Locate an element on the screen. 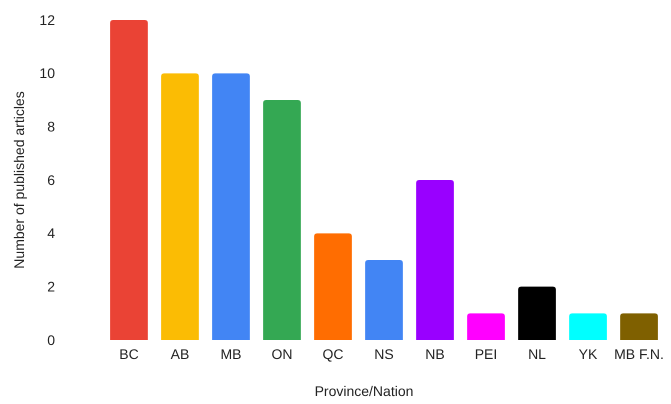 The height and width of the screenshot is (404, 671). x-tick-label: BC is located at coordinates (129, 354).